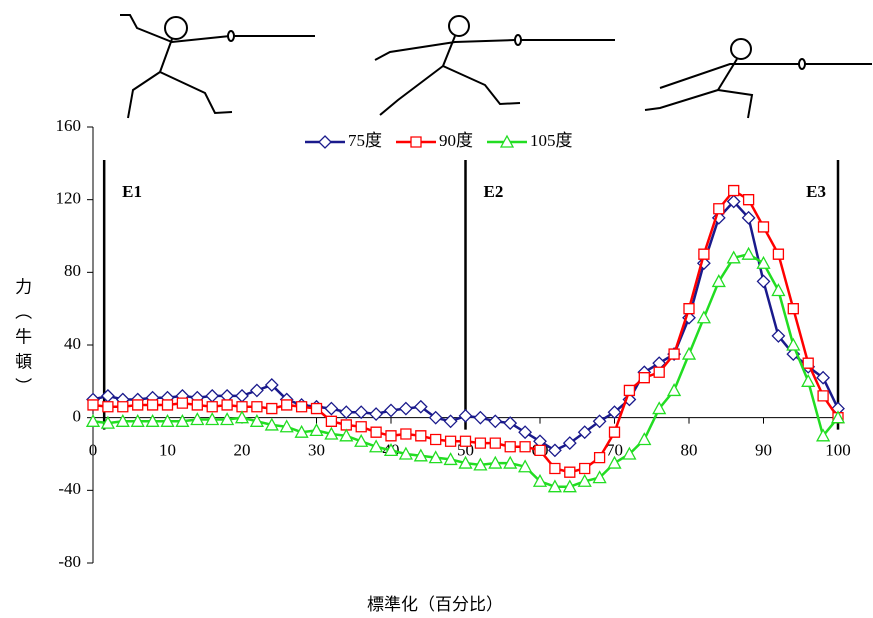 The image size is (873, 618). I want to click on x-tick-label: 70, so click(614, 450).